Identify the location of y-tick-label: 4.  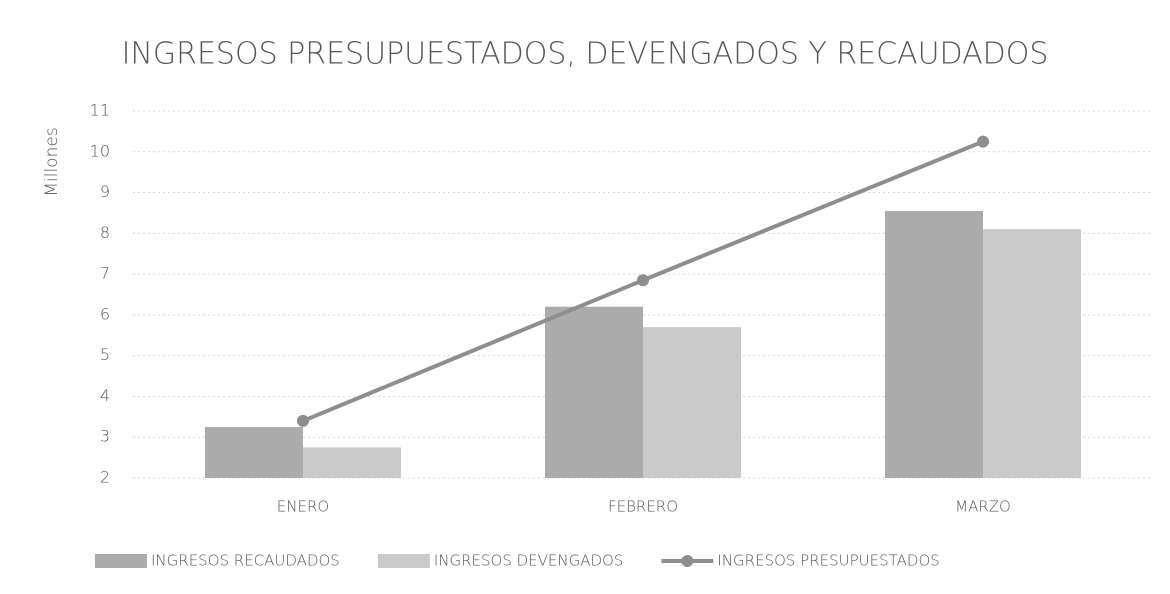
(105, 395).